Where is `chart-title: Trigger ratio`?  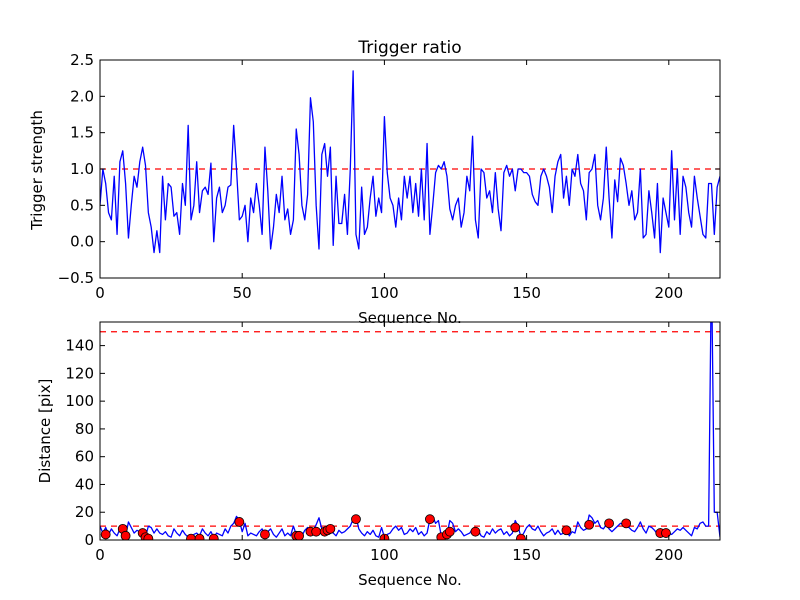
chart-title: Trigger ratio is located at coordinates (409, 48).